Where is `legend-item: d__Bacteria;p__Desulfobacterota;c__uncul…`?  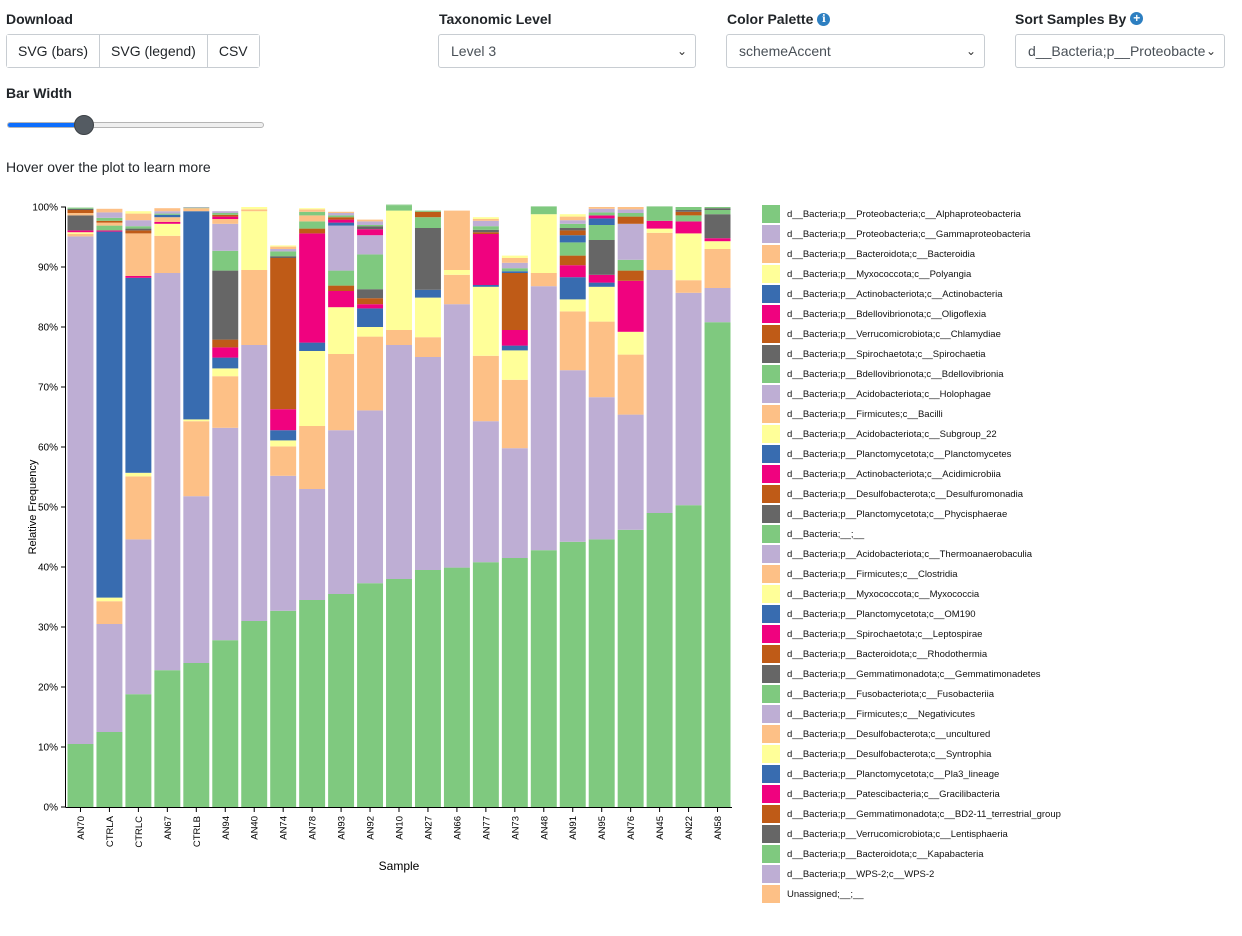 legend-item: d__Bacteria;p__Desulfobacterota;c__uncul… is located at coordinates (911, 734).